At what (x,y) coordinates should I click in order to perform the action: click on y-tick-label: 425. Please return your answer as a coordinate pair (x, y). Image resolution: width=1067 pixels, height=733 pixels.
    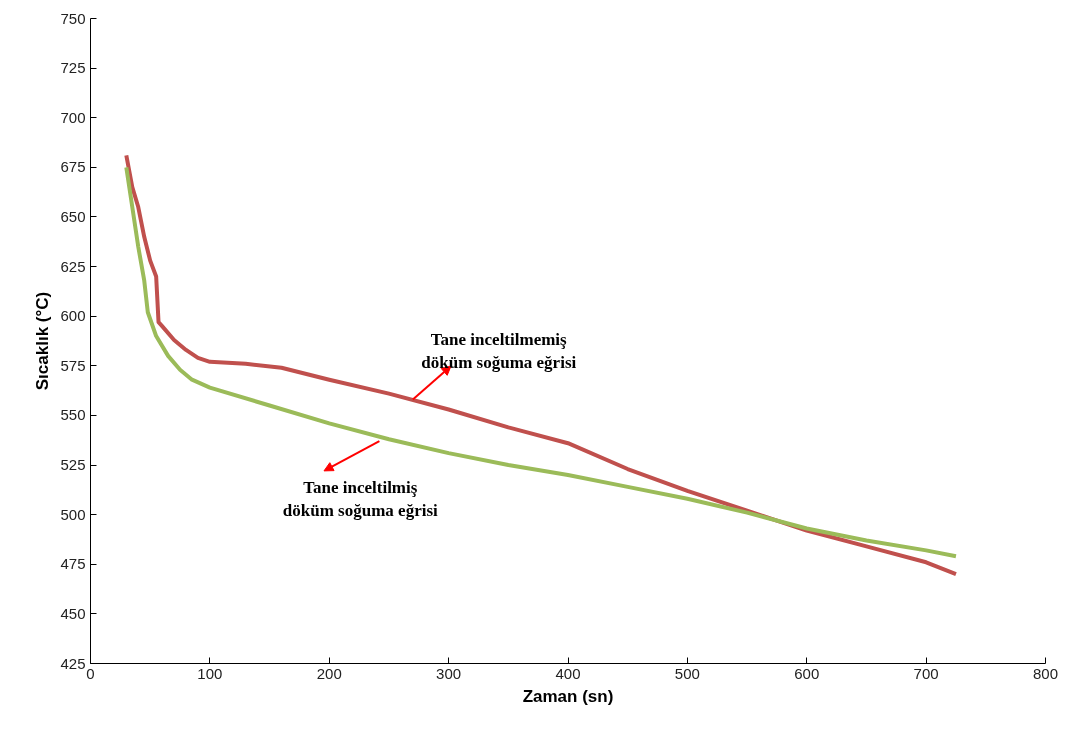
    Looking at the image, I should click on (73, 663).